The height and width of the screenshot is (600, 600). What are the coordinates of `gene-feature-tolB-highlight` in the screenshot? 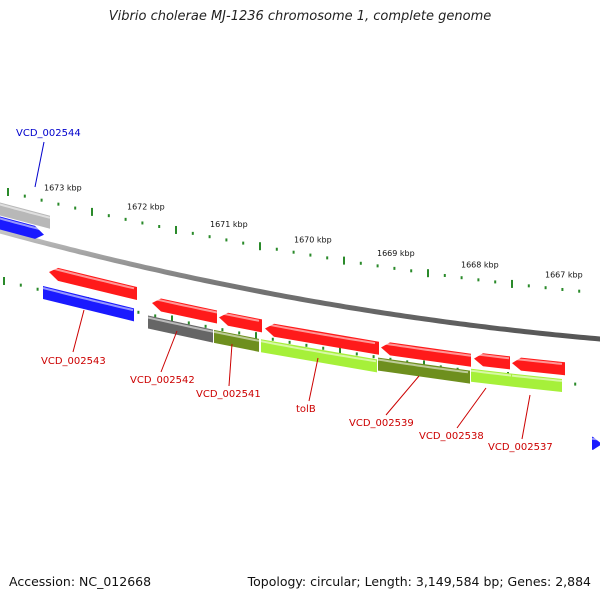 It's located at (320, 334).